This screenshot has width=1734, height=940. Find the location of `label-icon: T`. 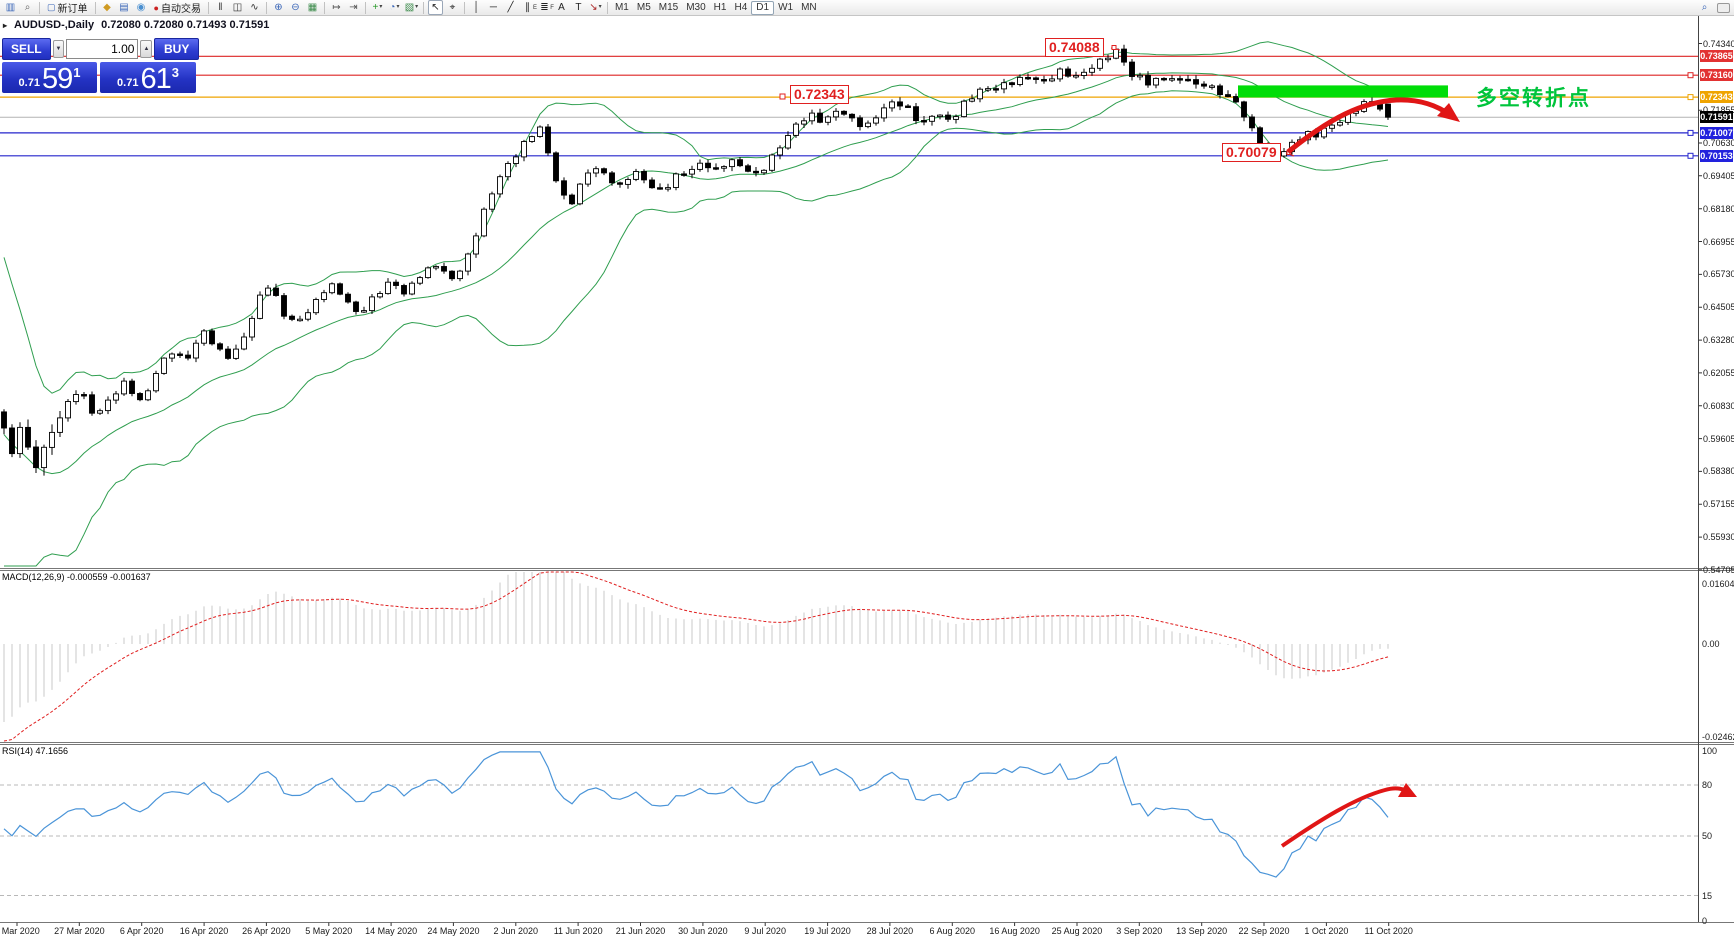

label-icon: T is located at coordinates (578, 7).